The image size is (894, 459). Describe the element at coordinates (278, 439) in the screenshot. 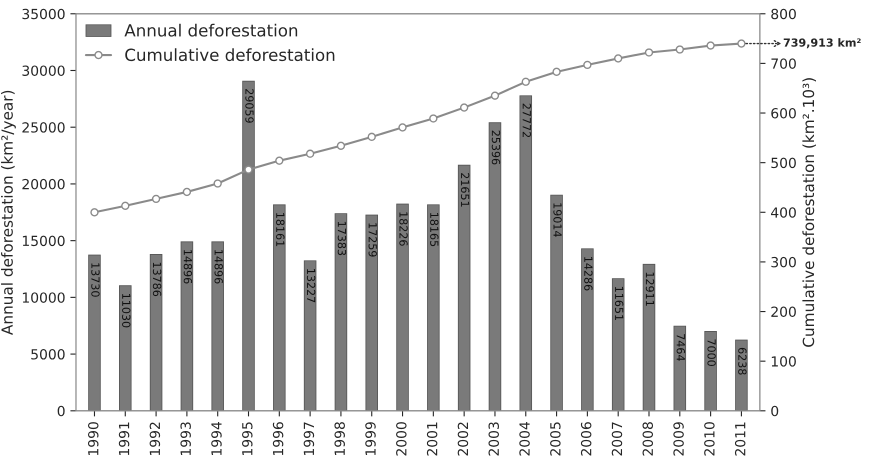

I see `x-tick-label: 1996` at that location.